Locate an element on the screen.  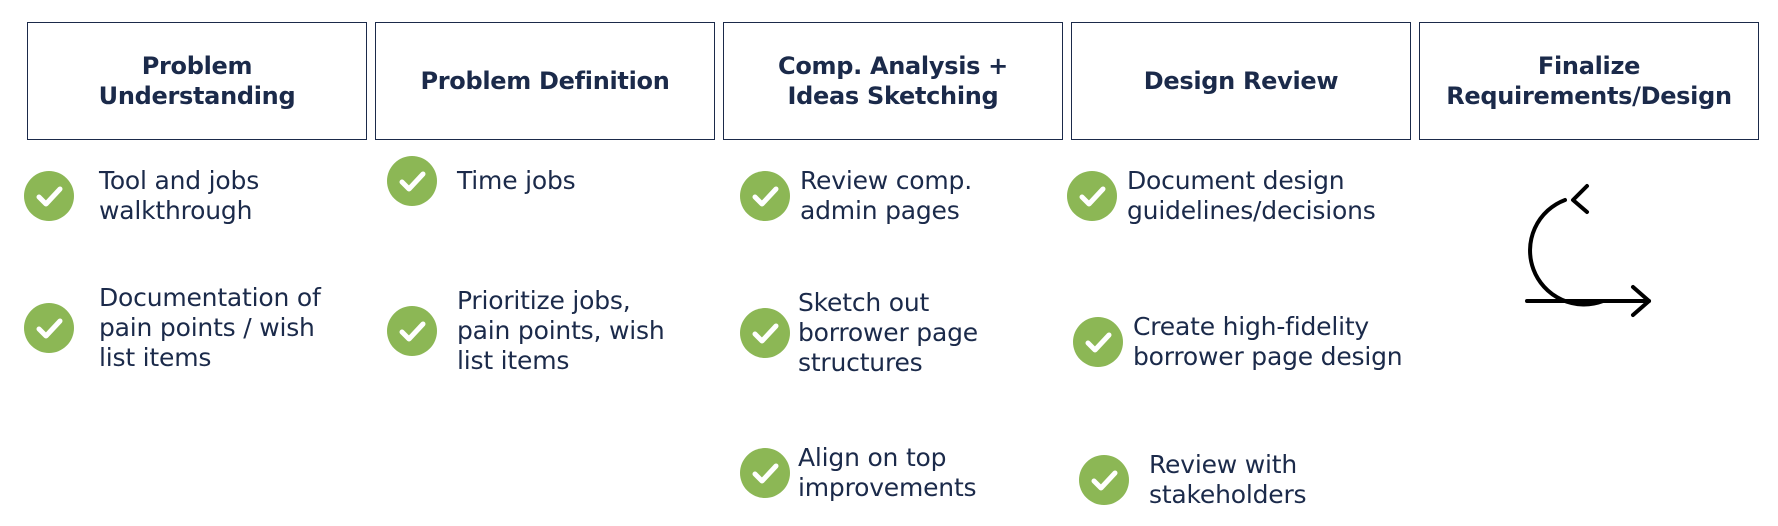
phase-title: Finalize Requirements/Design is located at coordinates (1589, 81).